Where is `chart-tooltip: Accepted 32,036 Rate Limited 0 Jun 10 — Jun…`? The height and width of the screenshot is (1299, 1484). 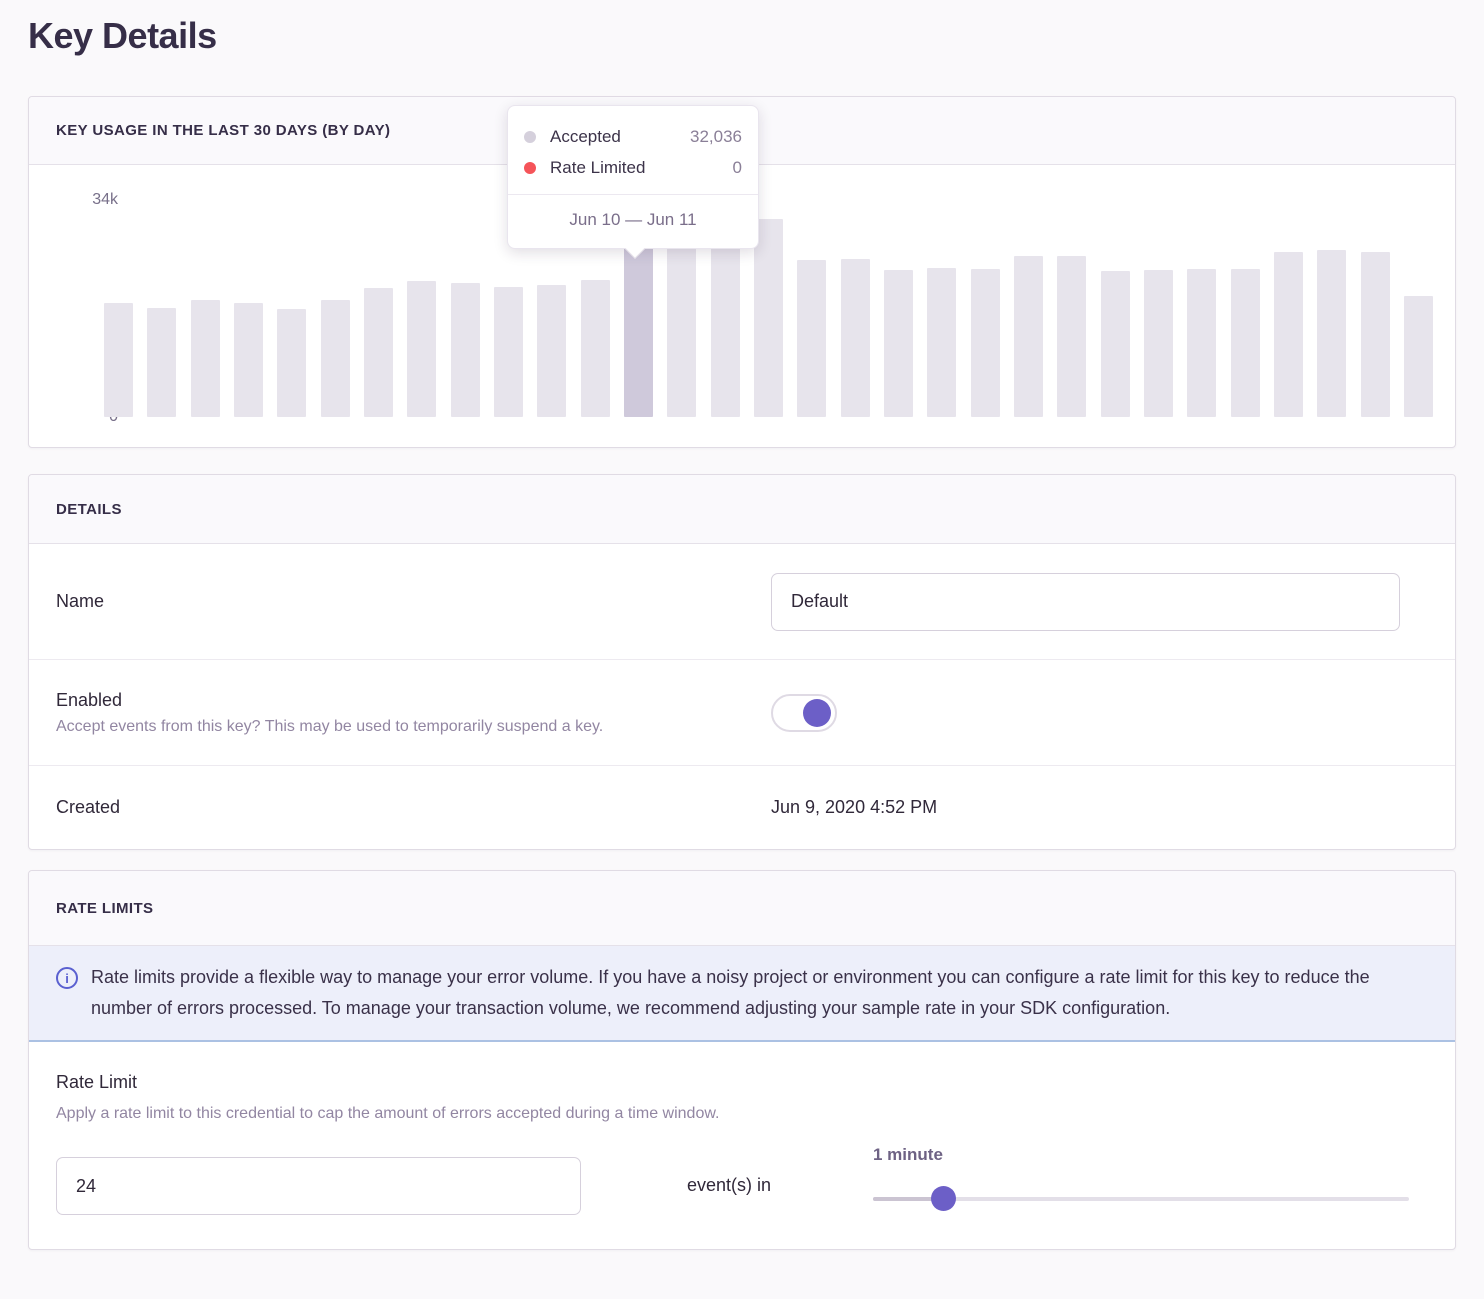 chart-tooltip: Accepted 32,036 Rate Limited 0 Jun 10 — Jun… is located at coordinates (633, 182).